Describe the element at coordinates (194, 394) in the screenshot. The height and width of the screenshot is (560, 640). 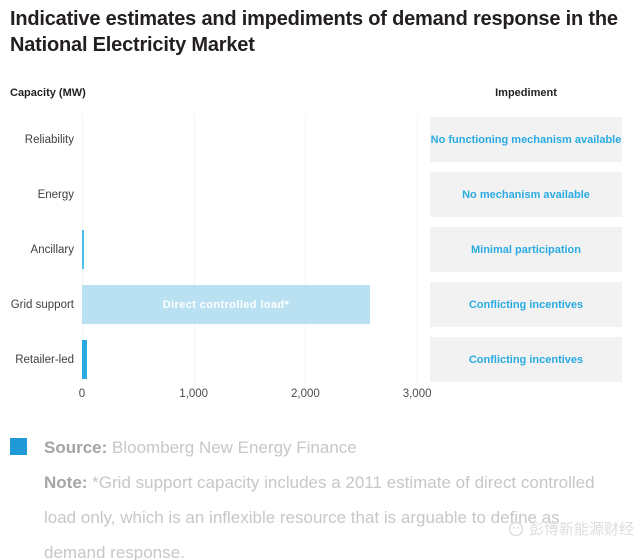
I see `x-tick: 1,000` at that location.